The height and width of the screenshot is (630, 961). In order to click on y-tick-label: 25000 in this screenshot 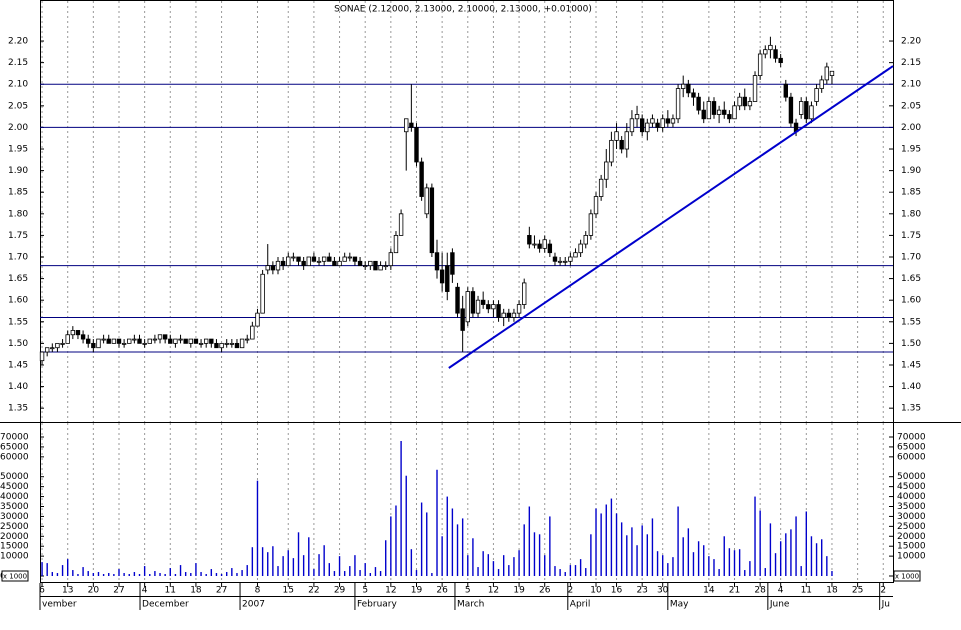, I will do `click(14, 527)`.